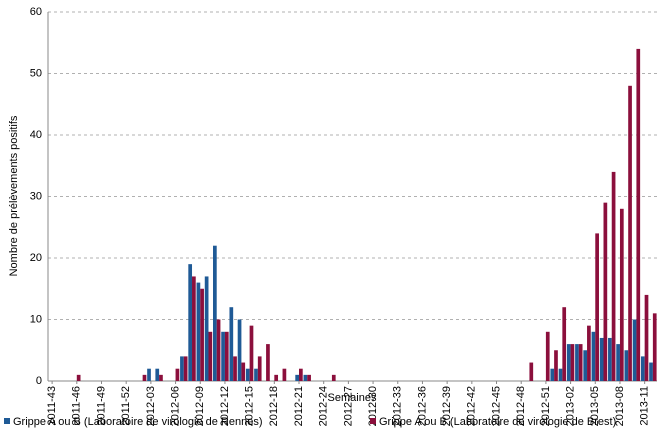 The height and width of the screenshot is (432, 664). I want to click on x-tick-label: 2012-39, so click(447, 406).